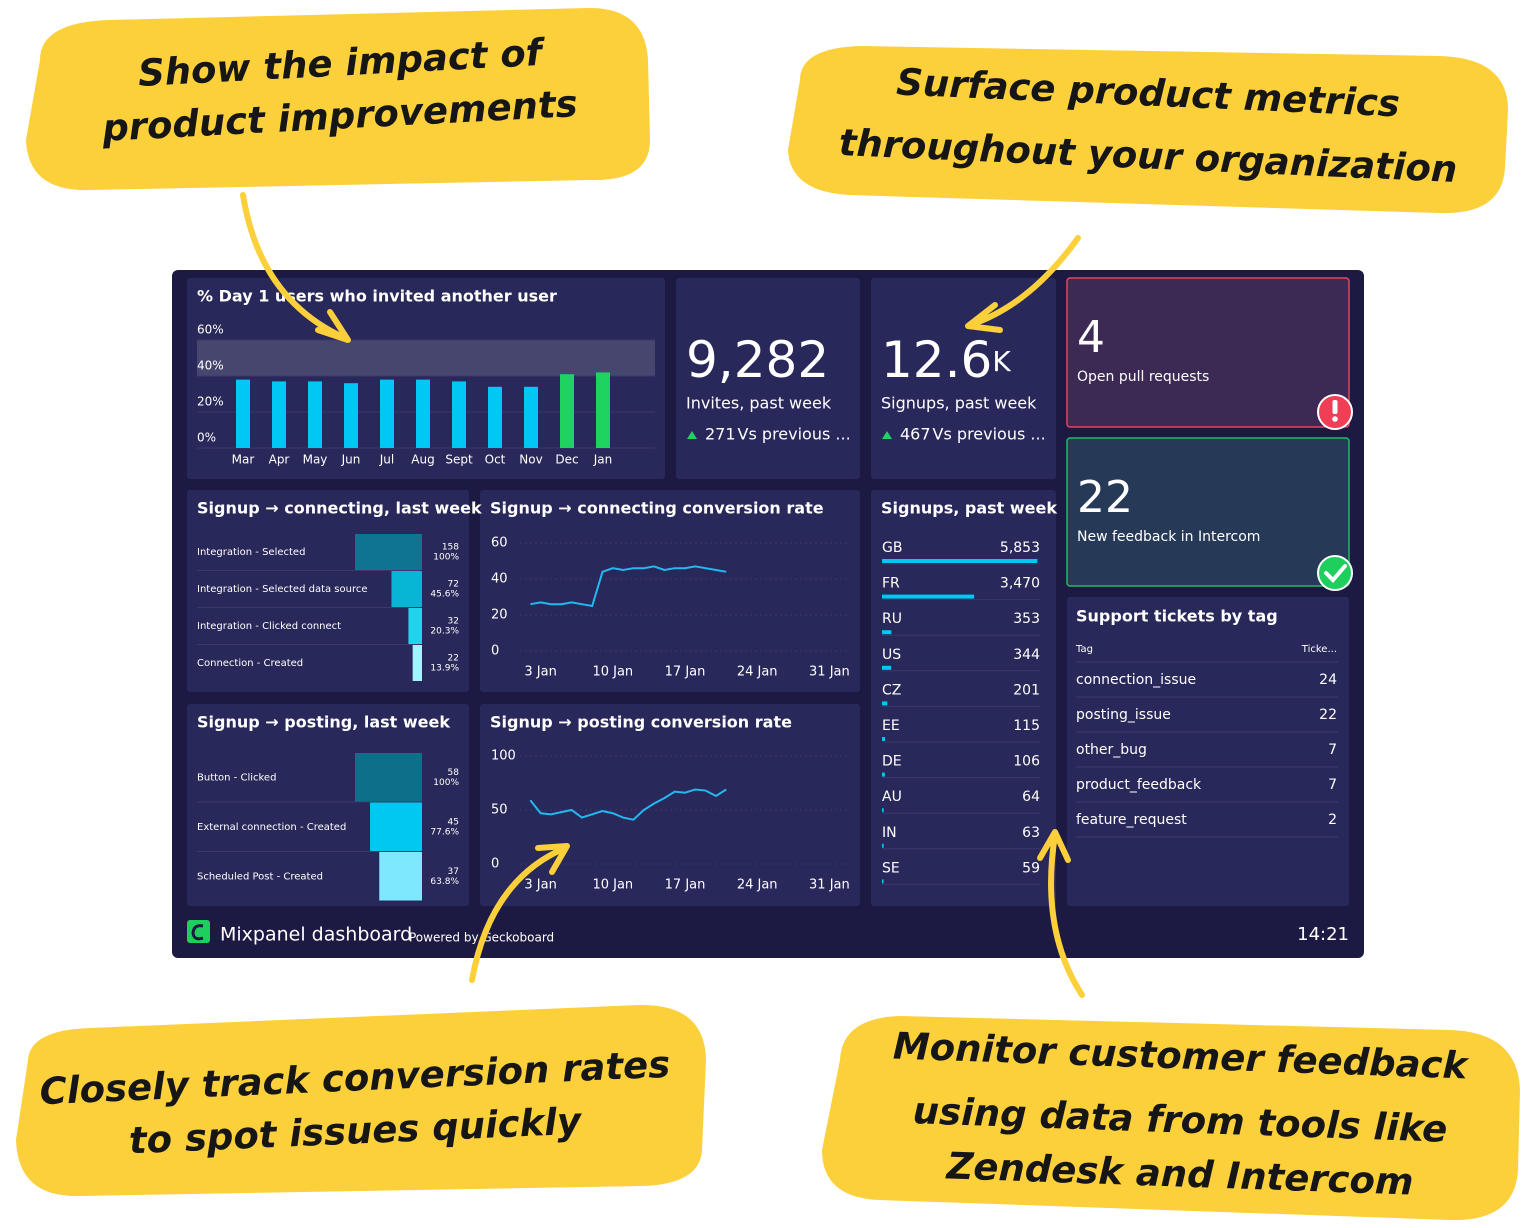 The height and width of the screenshot is (1228, 1536). I want to click on y-tick-label: 60%, so click(210, 330).